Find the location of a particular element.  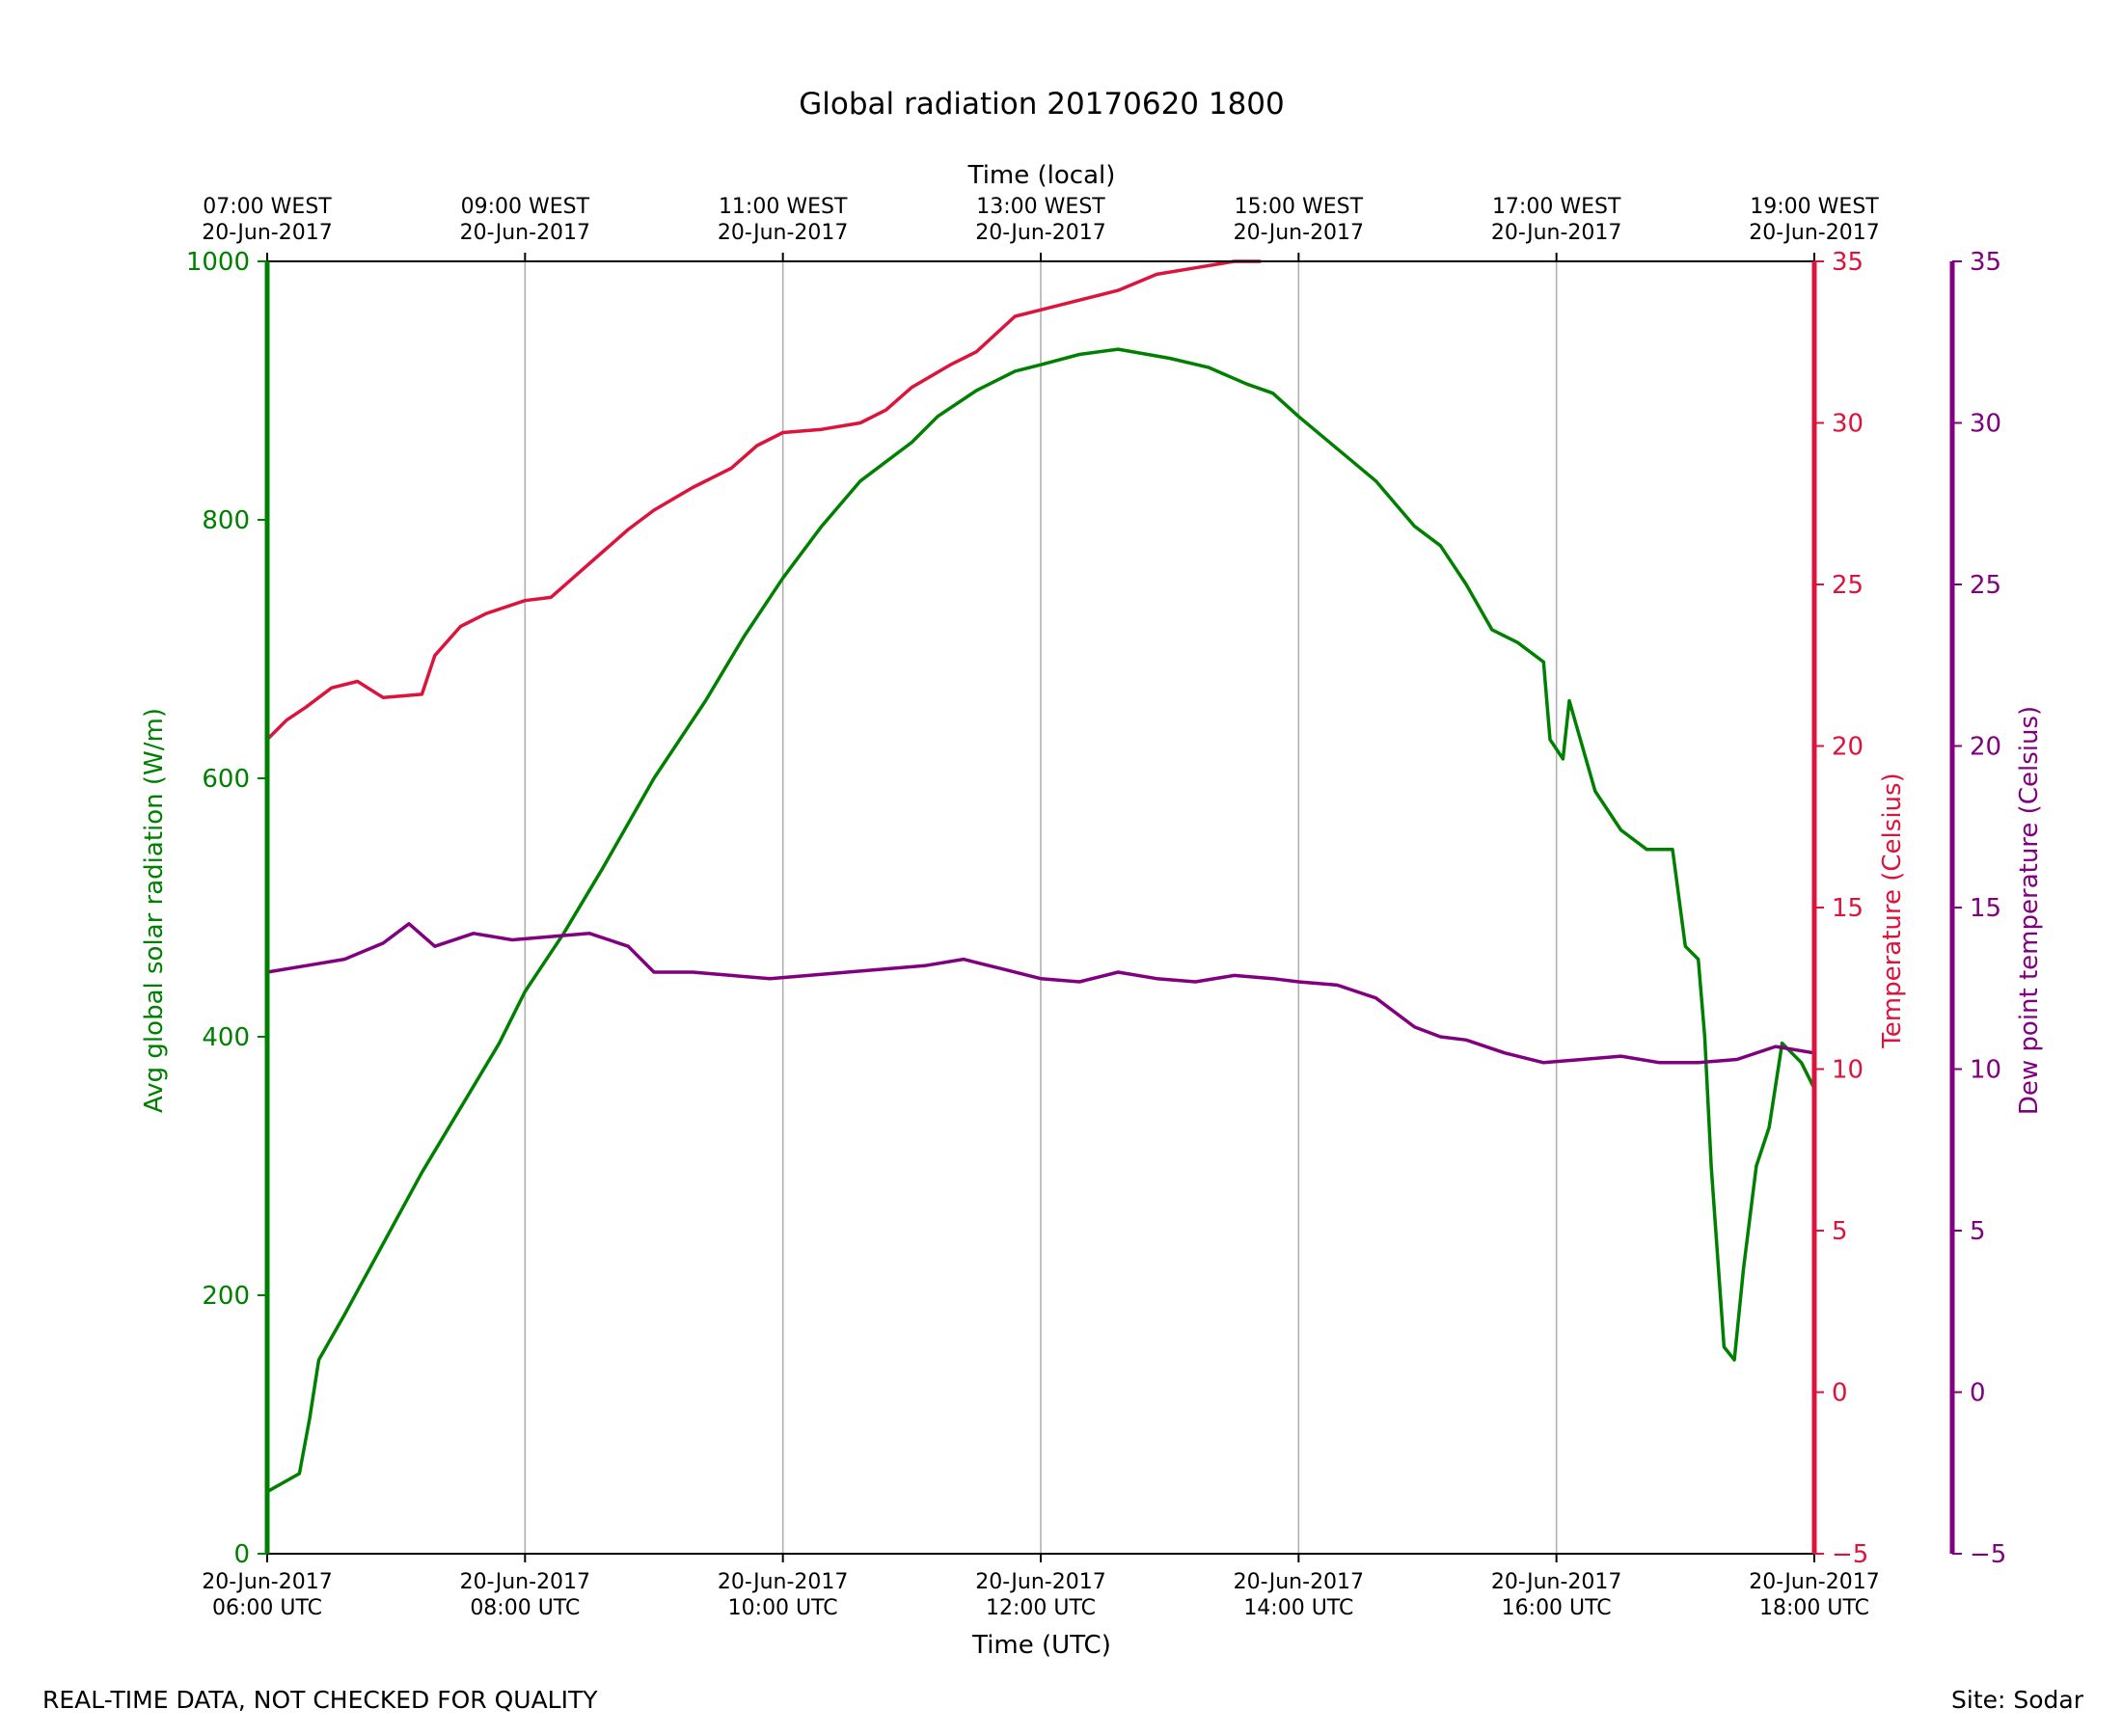

temperature-axis-label: Temperature (Celsius) is located at coordinates (1893, 911).